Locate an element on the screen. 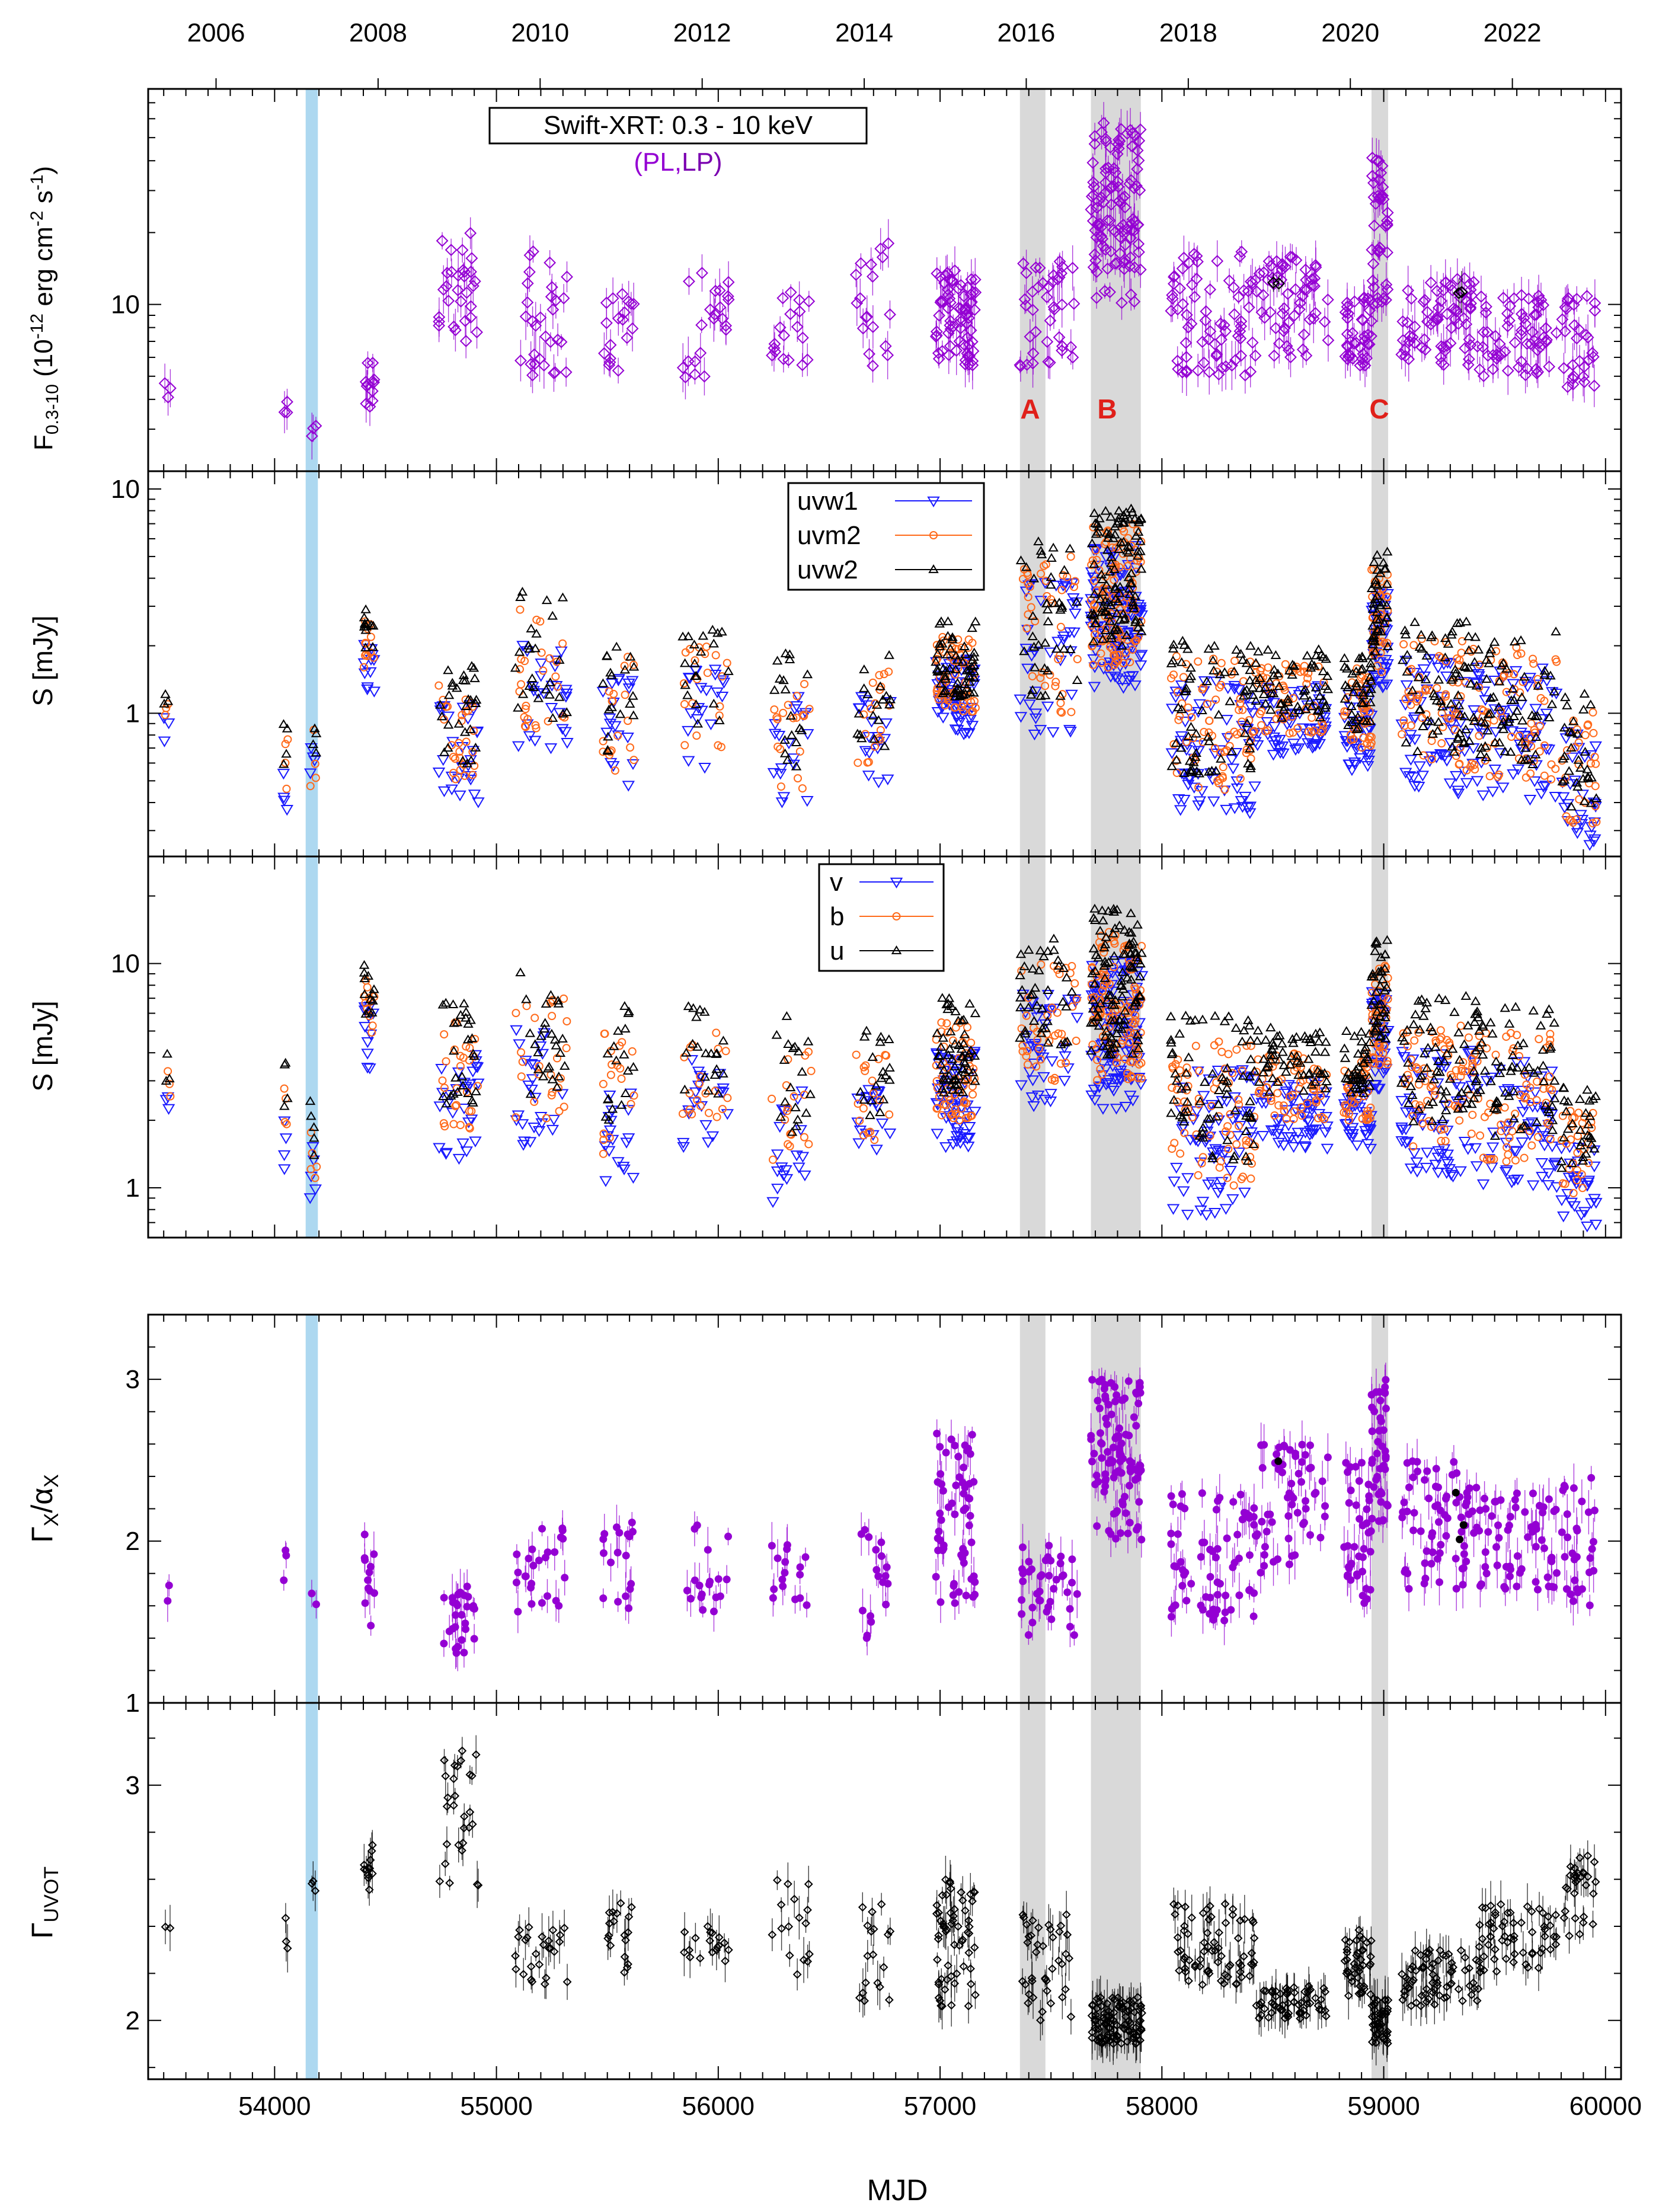 The image size is (1659, 2212). legend-uv: uvw1 uvm2 uvw2 is located at coordinates (886, 536).